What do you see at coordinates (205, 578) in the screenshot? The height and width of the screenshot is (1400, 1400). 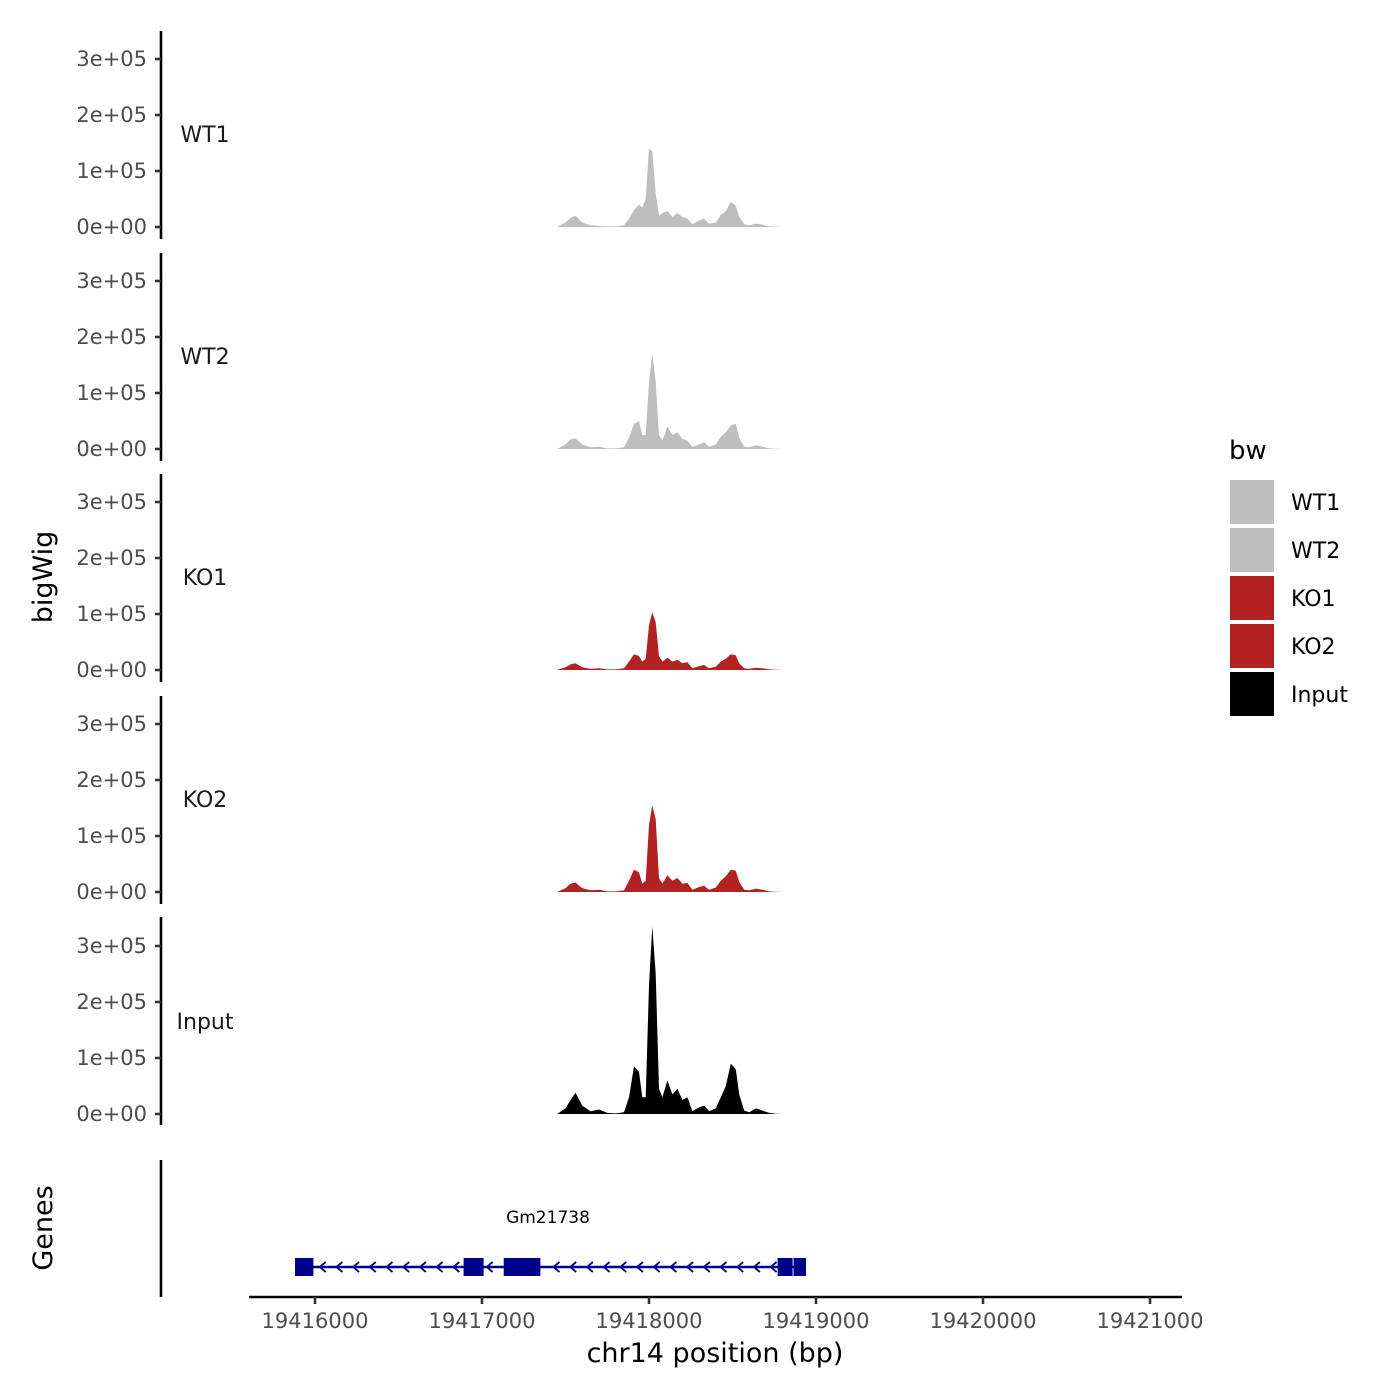 I see `track-label: KO1` at bounding box center [205, 578].